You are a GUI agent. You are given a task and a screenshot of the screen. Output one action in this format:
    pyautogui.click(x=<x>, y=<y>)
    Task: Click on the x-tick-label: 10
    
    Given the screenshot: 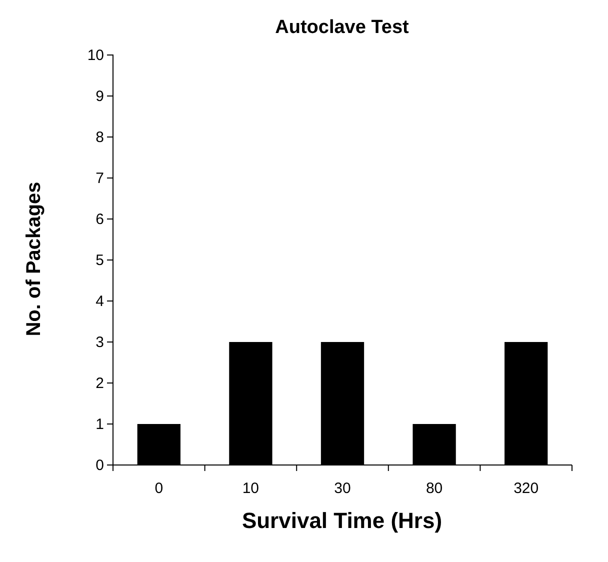 What is the action you would take?
    pyautogui.click(x=251, y=488)
    